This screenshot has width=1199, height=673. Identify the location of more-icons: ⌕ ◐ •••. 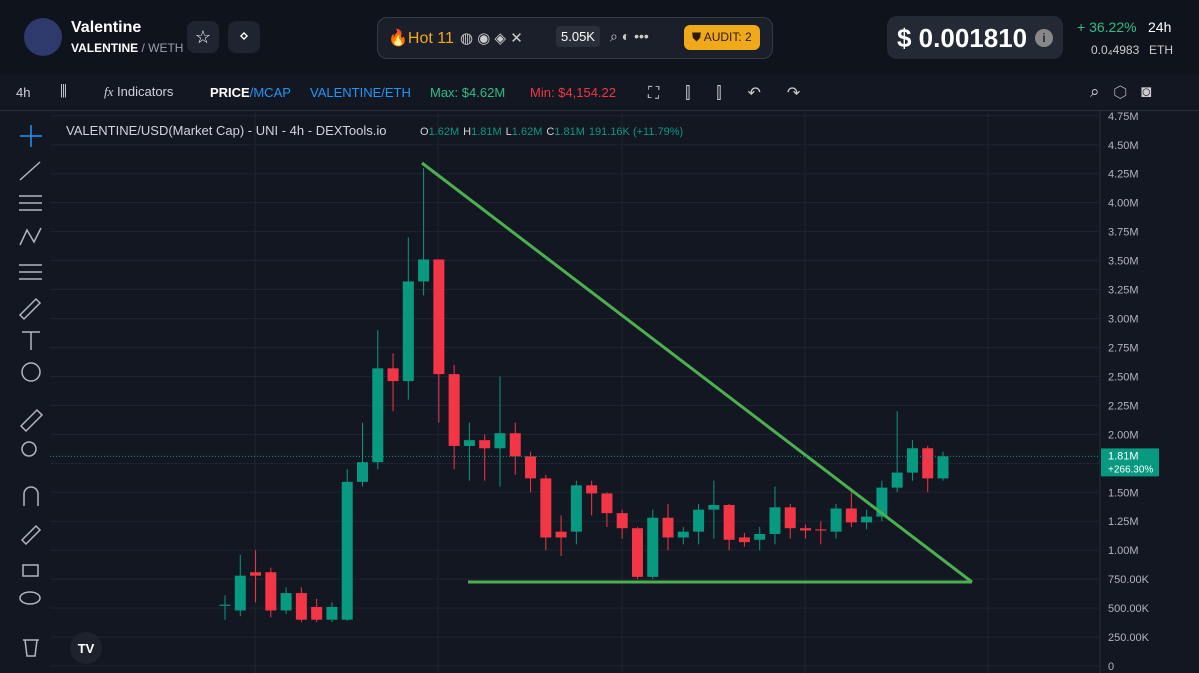
(629, 36).